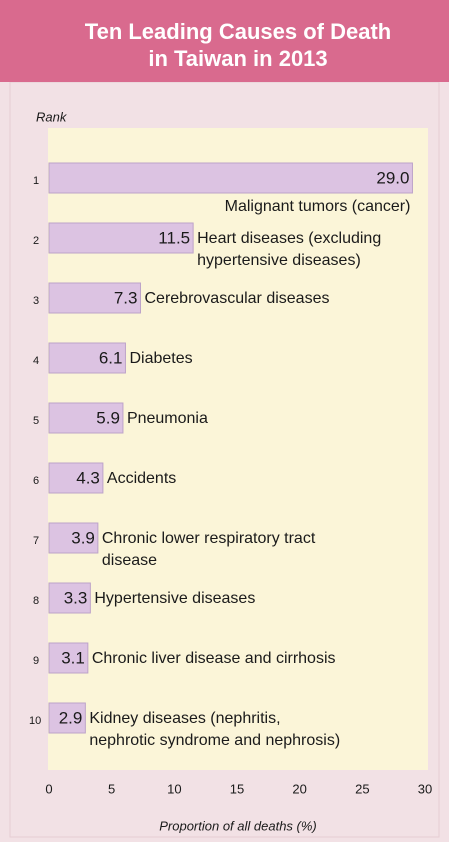 The image size is (449, 842). I want to click on category-label: Malignant tumors (cancer), so click(318, 206).